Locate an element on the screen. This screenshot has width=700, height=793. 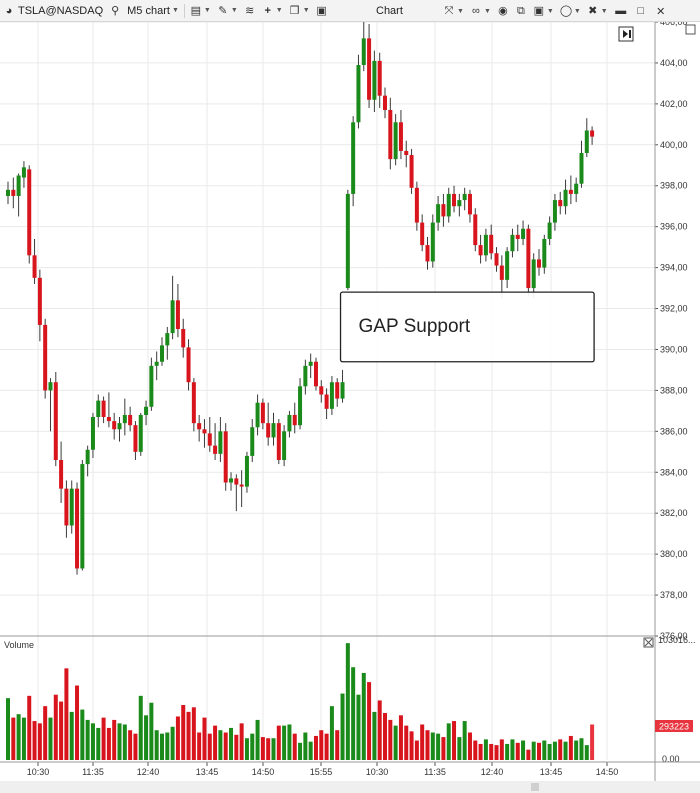
search-button: ⚲ is located at coordinates (115, 11).